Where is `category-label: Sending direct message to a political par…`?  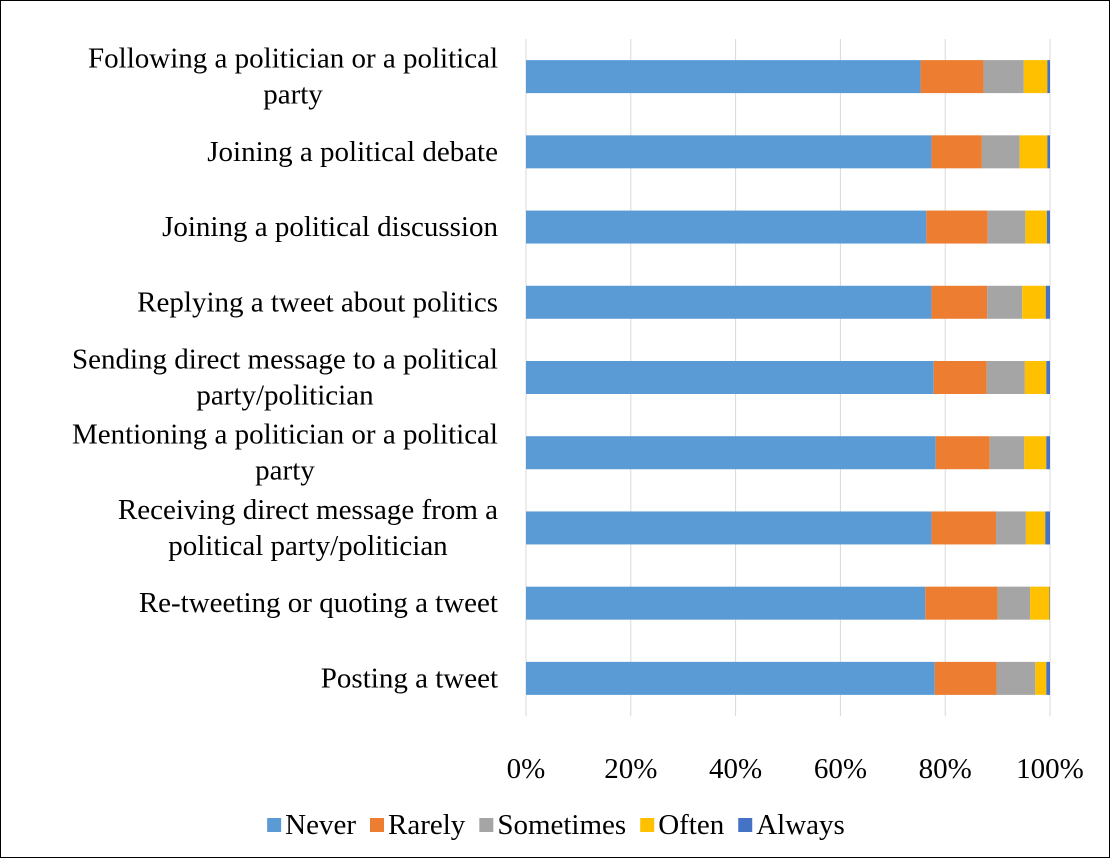
category-label: Sending direct message to a political par… is located at coordinates (285, 378).